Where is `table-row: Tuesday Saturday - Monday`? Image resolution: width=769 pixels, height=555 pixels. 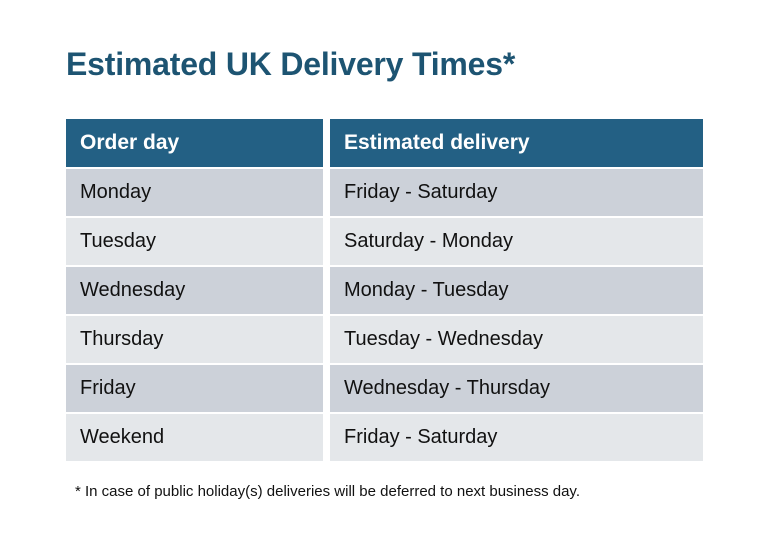 table-row: Tuesday Saturday - Monday is located at coordinates (384, 241).